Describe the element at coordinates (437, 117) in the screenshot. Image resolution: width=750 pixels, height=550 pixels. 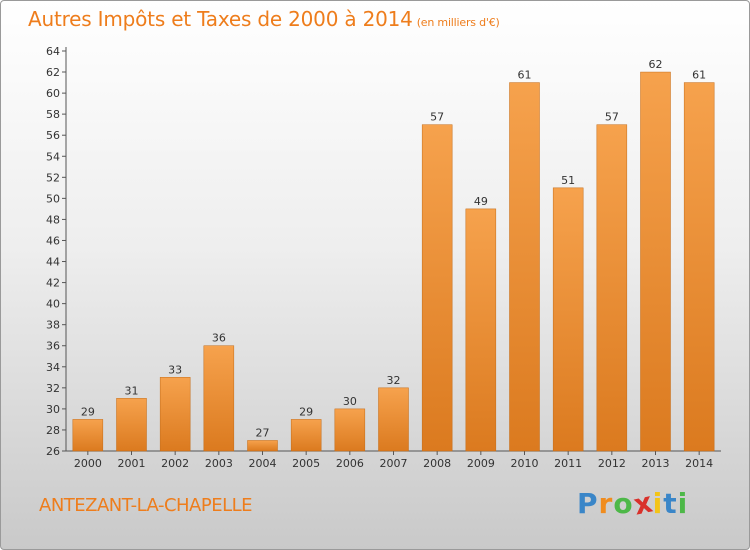
I see `data-label-2008: 57` at that location.